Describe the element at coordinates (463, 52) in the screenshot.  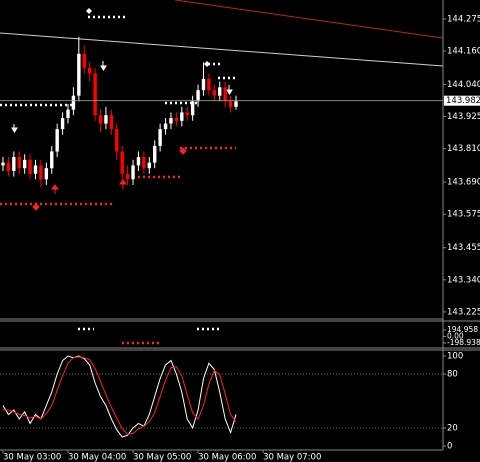
I see `y-tick-label: 144.160` at that location.